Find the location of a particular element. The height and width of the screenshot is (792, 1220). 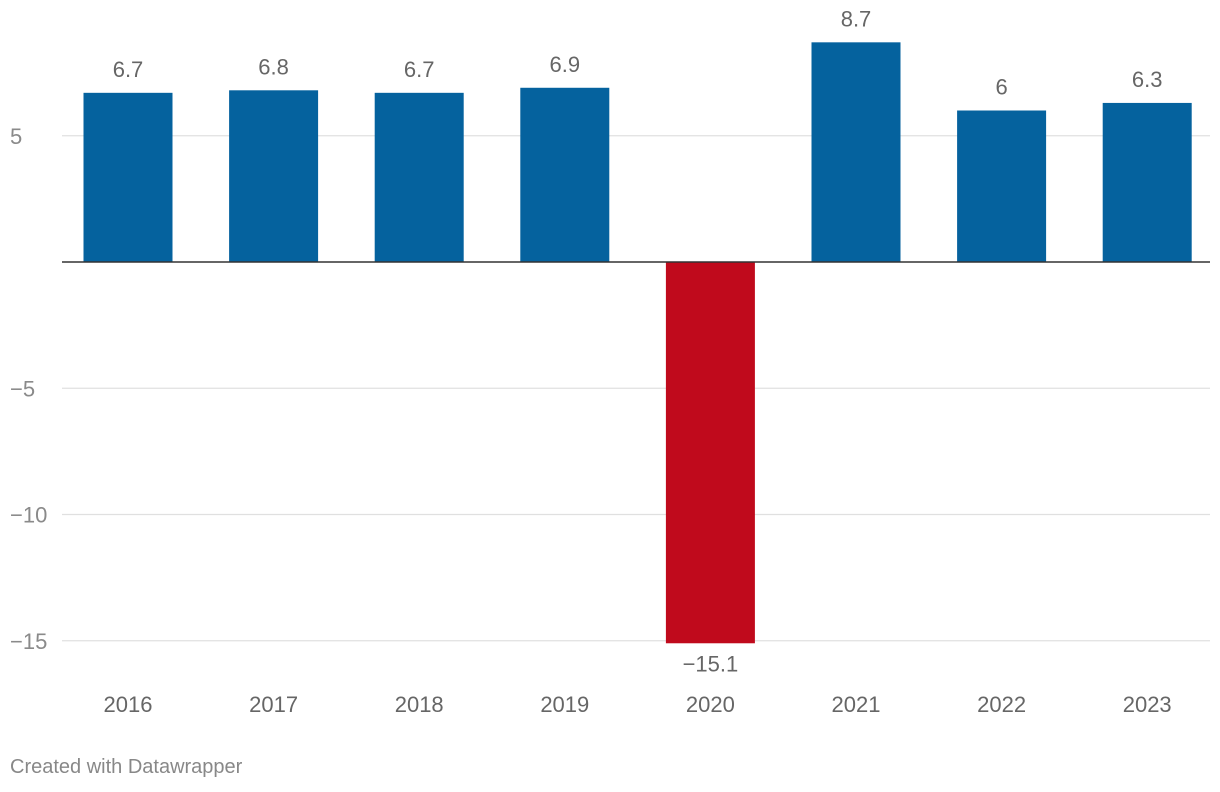

datawrapper-credit: Created with Datawrapper is located at coordinates (126, 767).